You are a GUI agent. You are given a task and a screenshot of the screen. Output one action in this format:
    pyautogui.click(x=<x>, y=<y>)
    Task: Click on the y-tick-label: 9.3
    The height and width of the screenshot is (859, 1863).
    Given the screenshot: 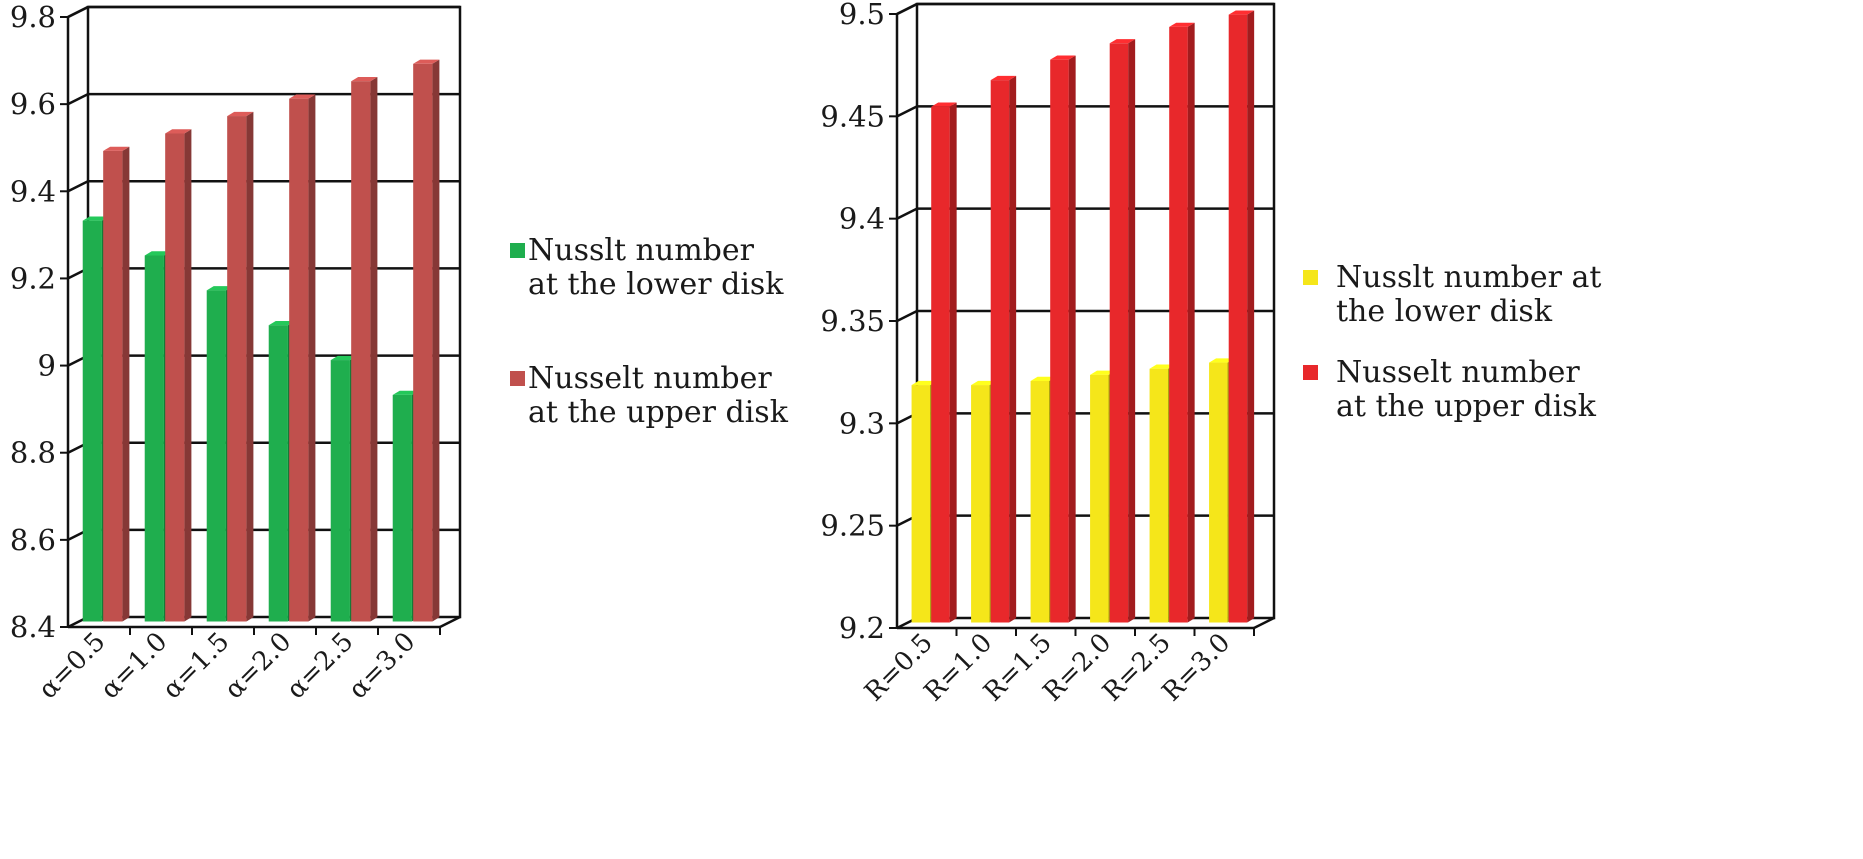 What is the action you would take?
    pyautogui.click(x=862, y=423)
    